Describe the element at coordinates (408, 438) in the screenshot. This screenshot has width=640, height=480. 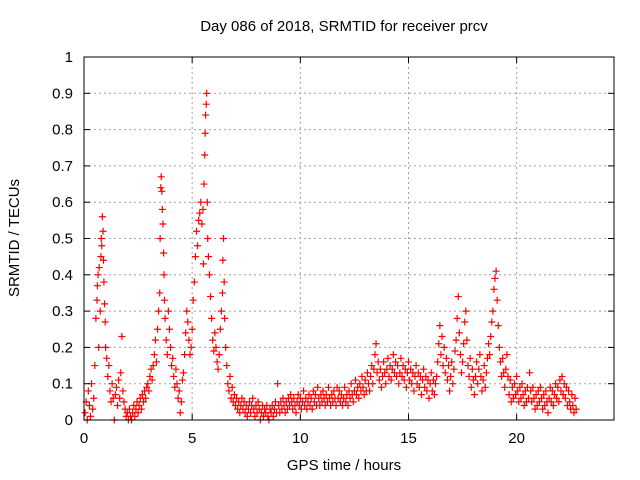
I see `x-tick-label: 15` at that location.